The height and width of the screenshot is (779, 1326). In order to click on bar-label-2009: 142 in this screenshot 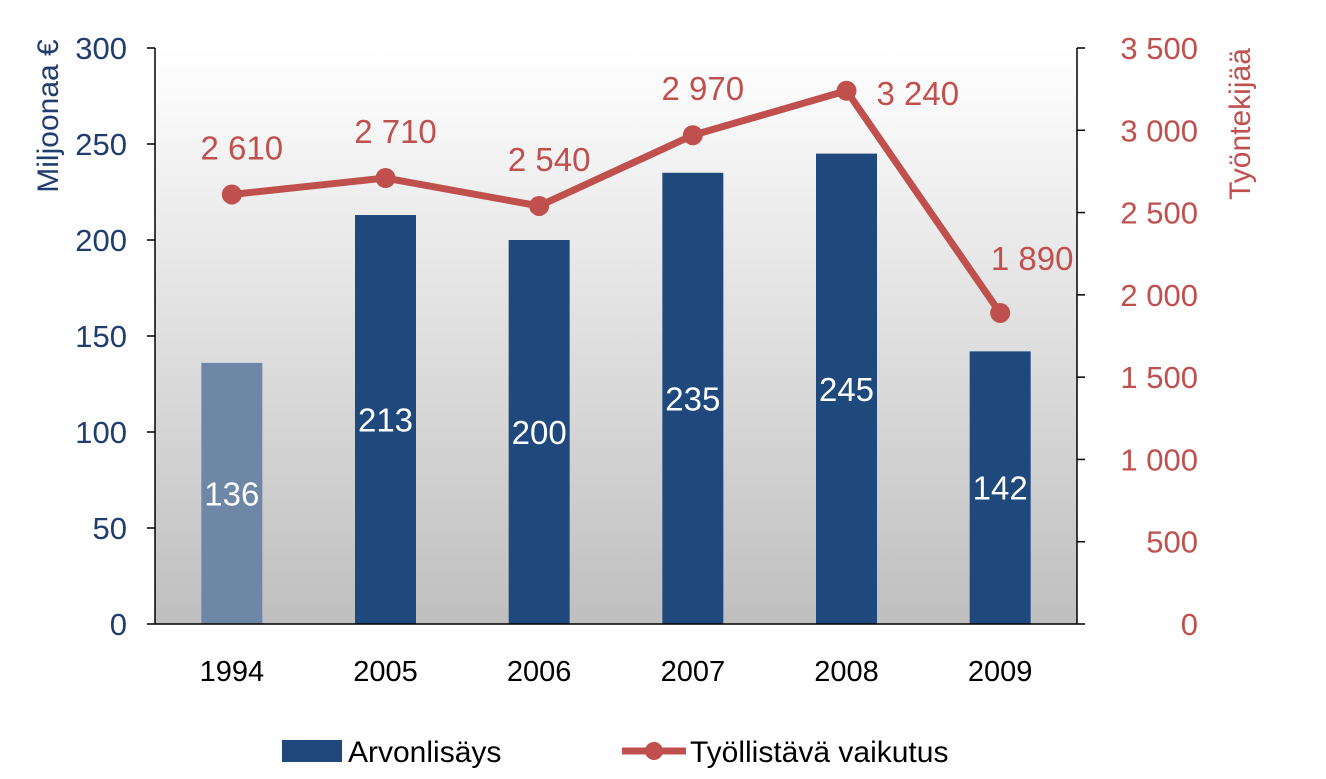, I will do `click(1000, 488)`.